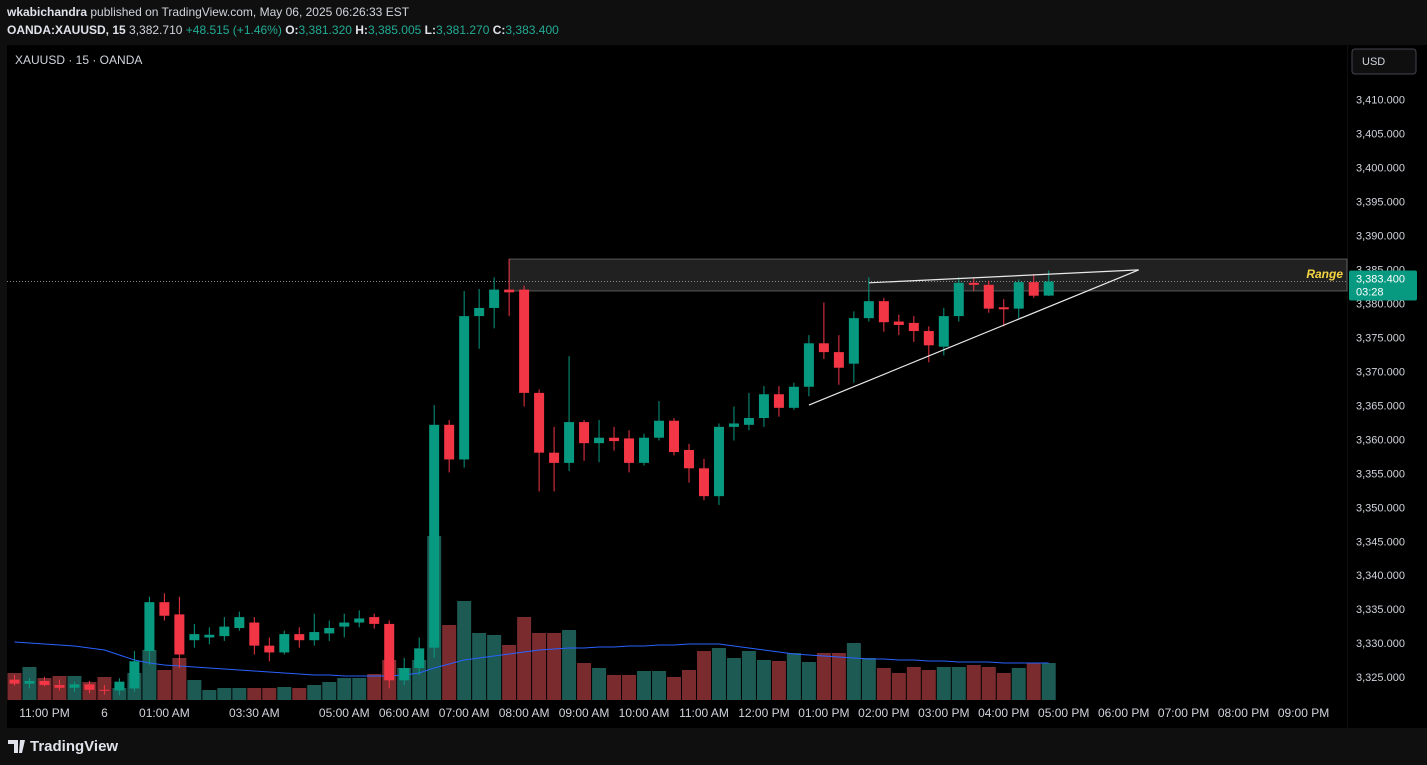  I want to click on o: 3,381.320, so click(325, 30).